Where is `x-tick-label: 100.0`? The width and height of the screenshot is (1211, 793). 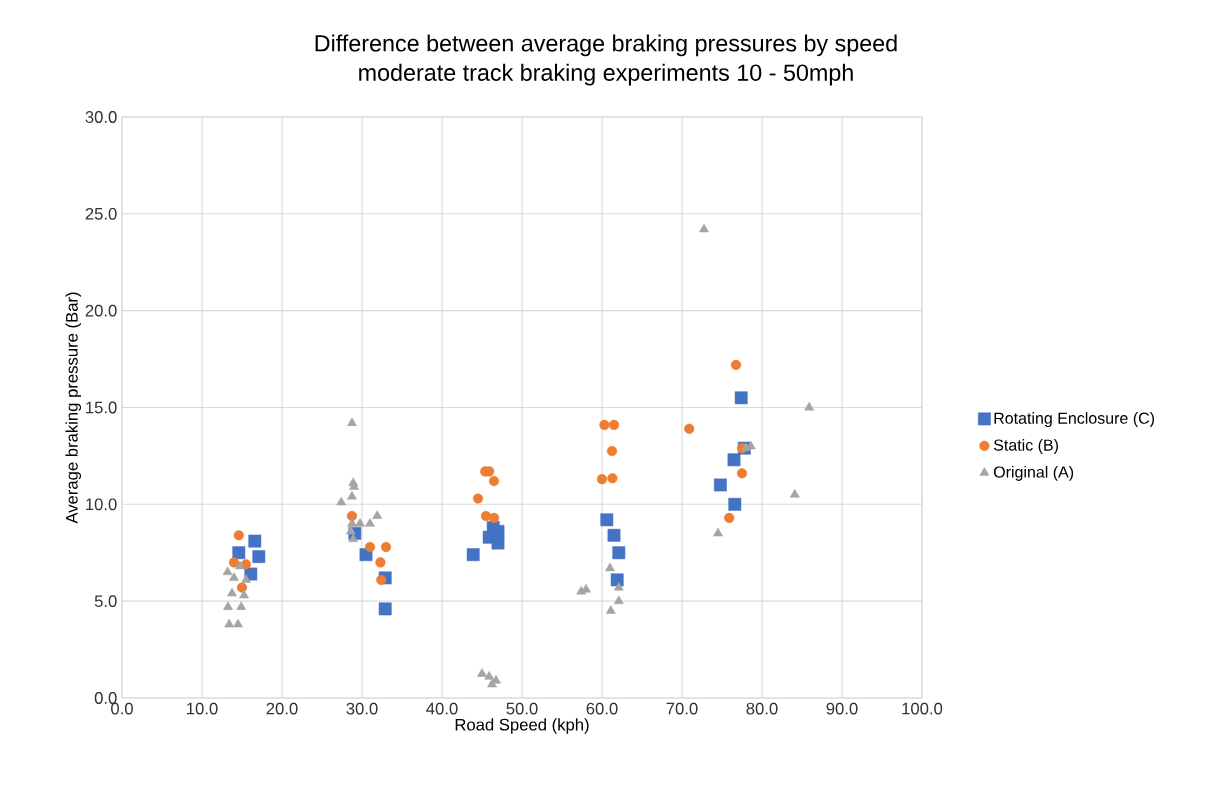 x-tick-label: 100.0 is located at coordinates (922, 708).